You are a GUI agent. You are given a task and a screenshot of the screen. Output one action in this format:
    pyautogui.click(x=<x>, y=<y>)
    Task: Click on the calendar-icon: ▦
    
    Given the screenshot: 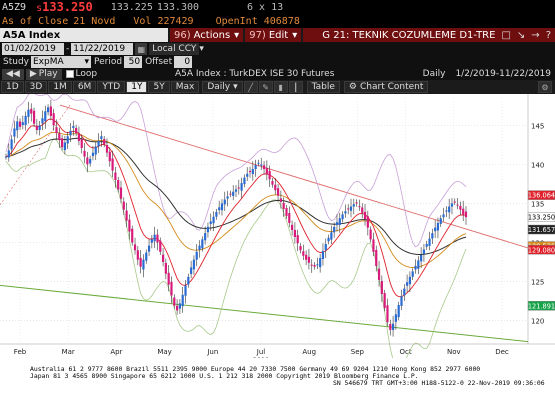 What is the action you would take?
    pyautogui.click(x=141, y=49)
    